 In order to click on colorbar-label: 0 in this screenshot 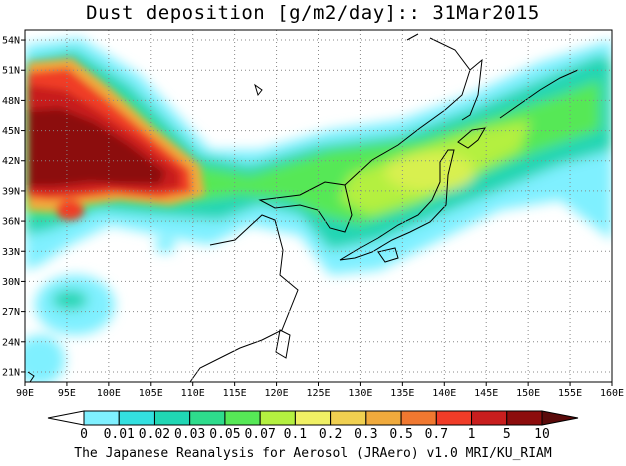, I will do `click(84, 434)`.